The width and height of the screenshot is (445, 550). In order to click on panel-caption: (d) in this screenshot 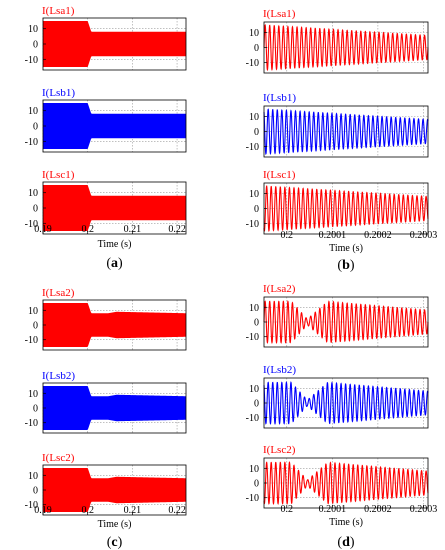, I will do `click(345, 542)`.